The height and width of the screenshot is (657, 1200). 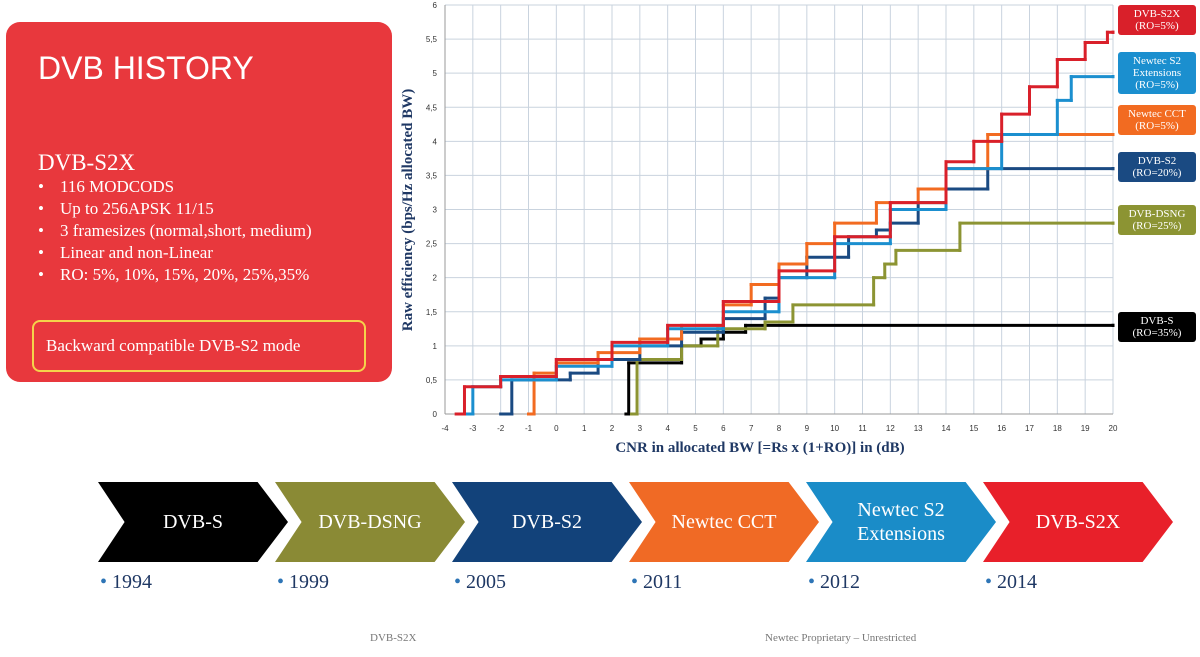 I want to click on legend-entry: DVB-S2X (RO=5%), so click(x=1157, y=20).